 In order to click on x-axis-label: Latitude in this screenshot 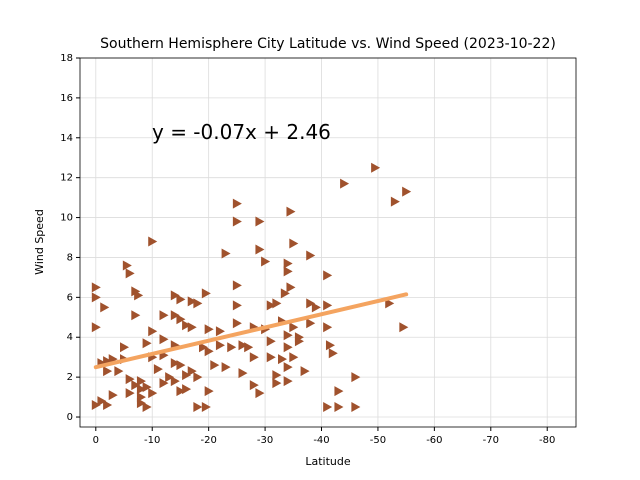, I will do `click(328, 461)`.